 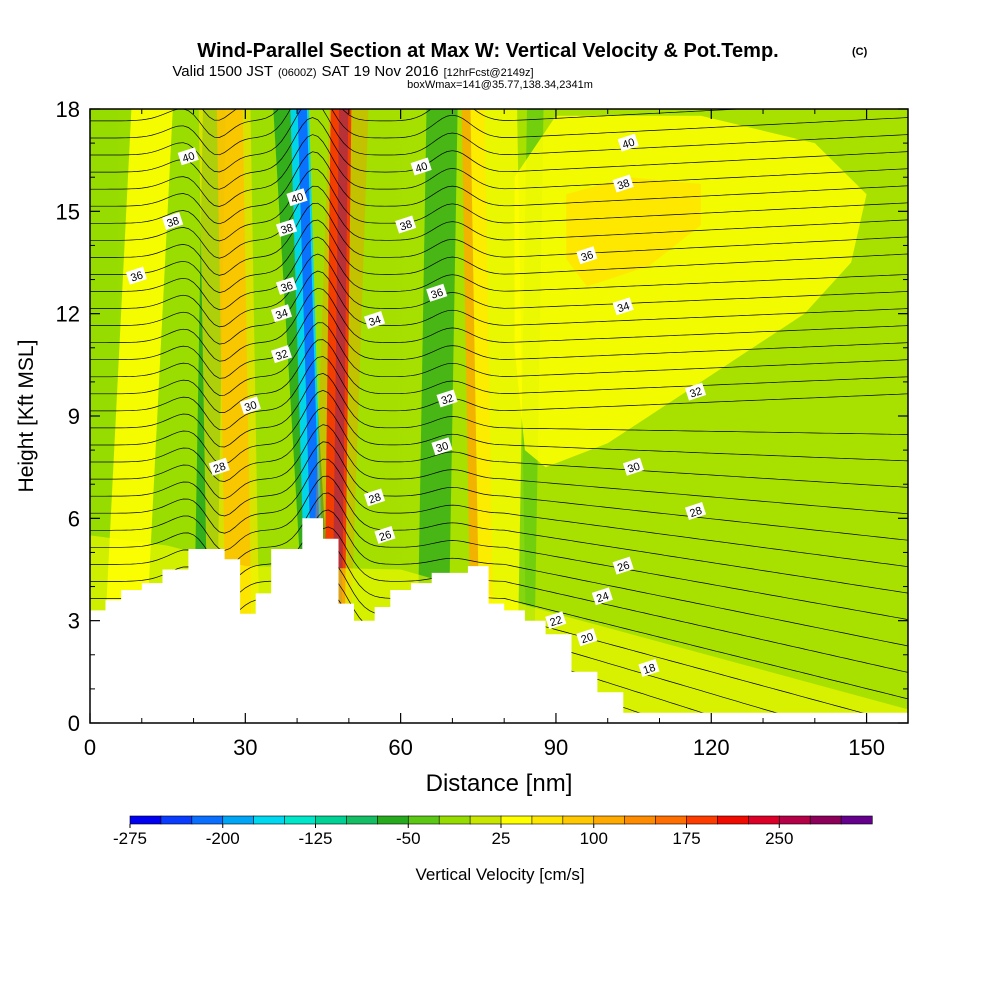 I want to click on colorbar-tick-label: -275, so click(x=130, y=838).